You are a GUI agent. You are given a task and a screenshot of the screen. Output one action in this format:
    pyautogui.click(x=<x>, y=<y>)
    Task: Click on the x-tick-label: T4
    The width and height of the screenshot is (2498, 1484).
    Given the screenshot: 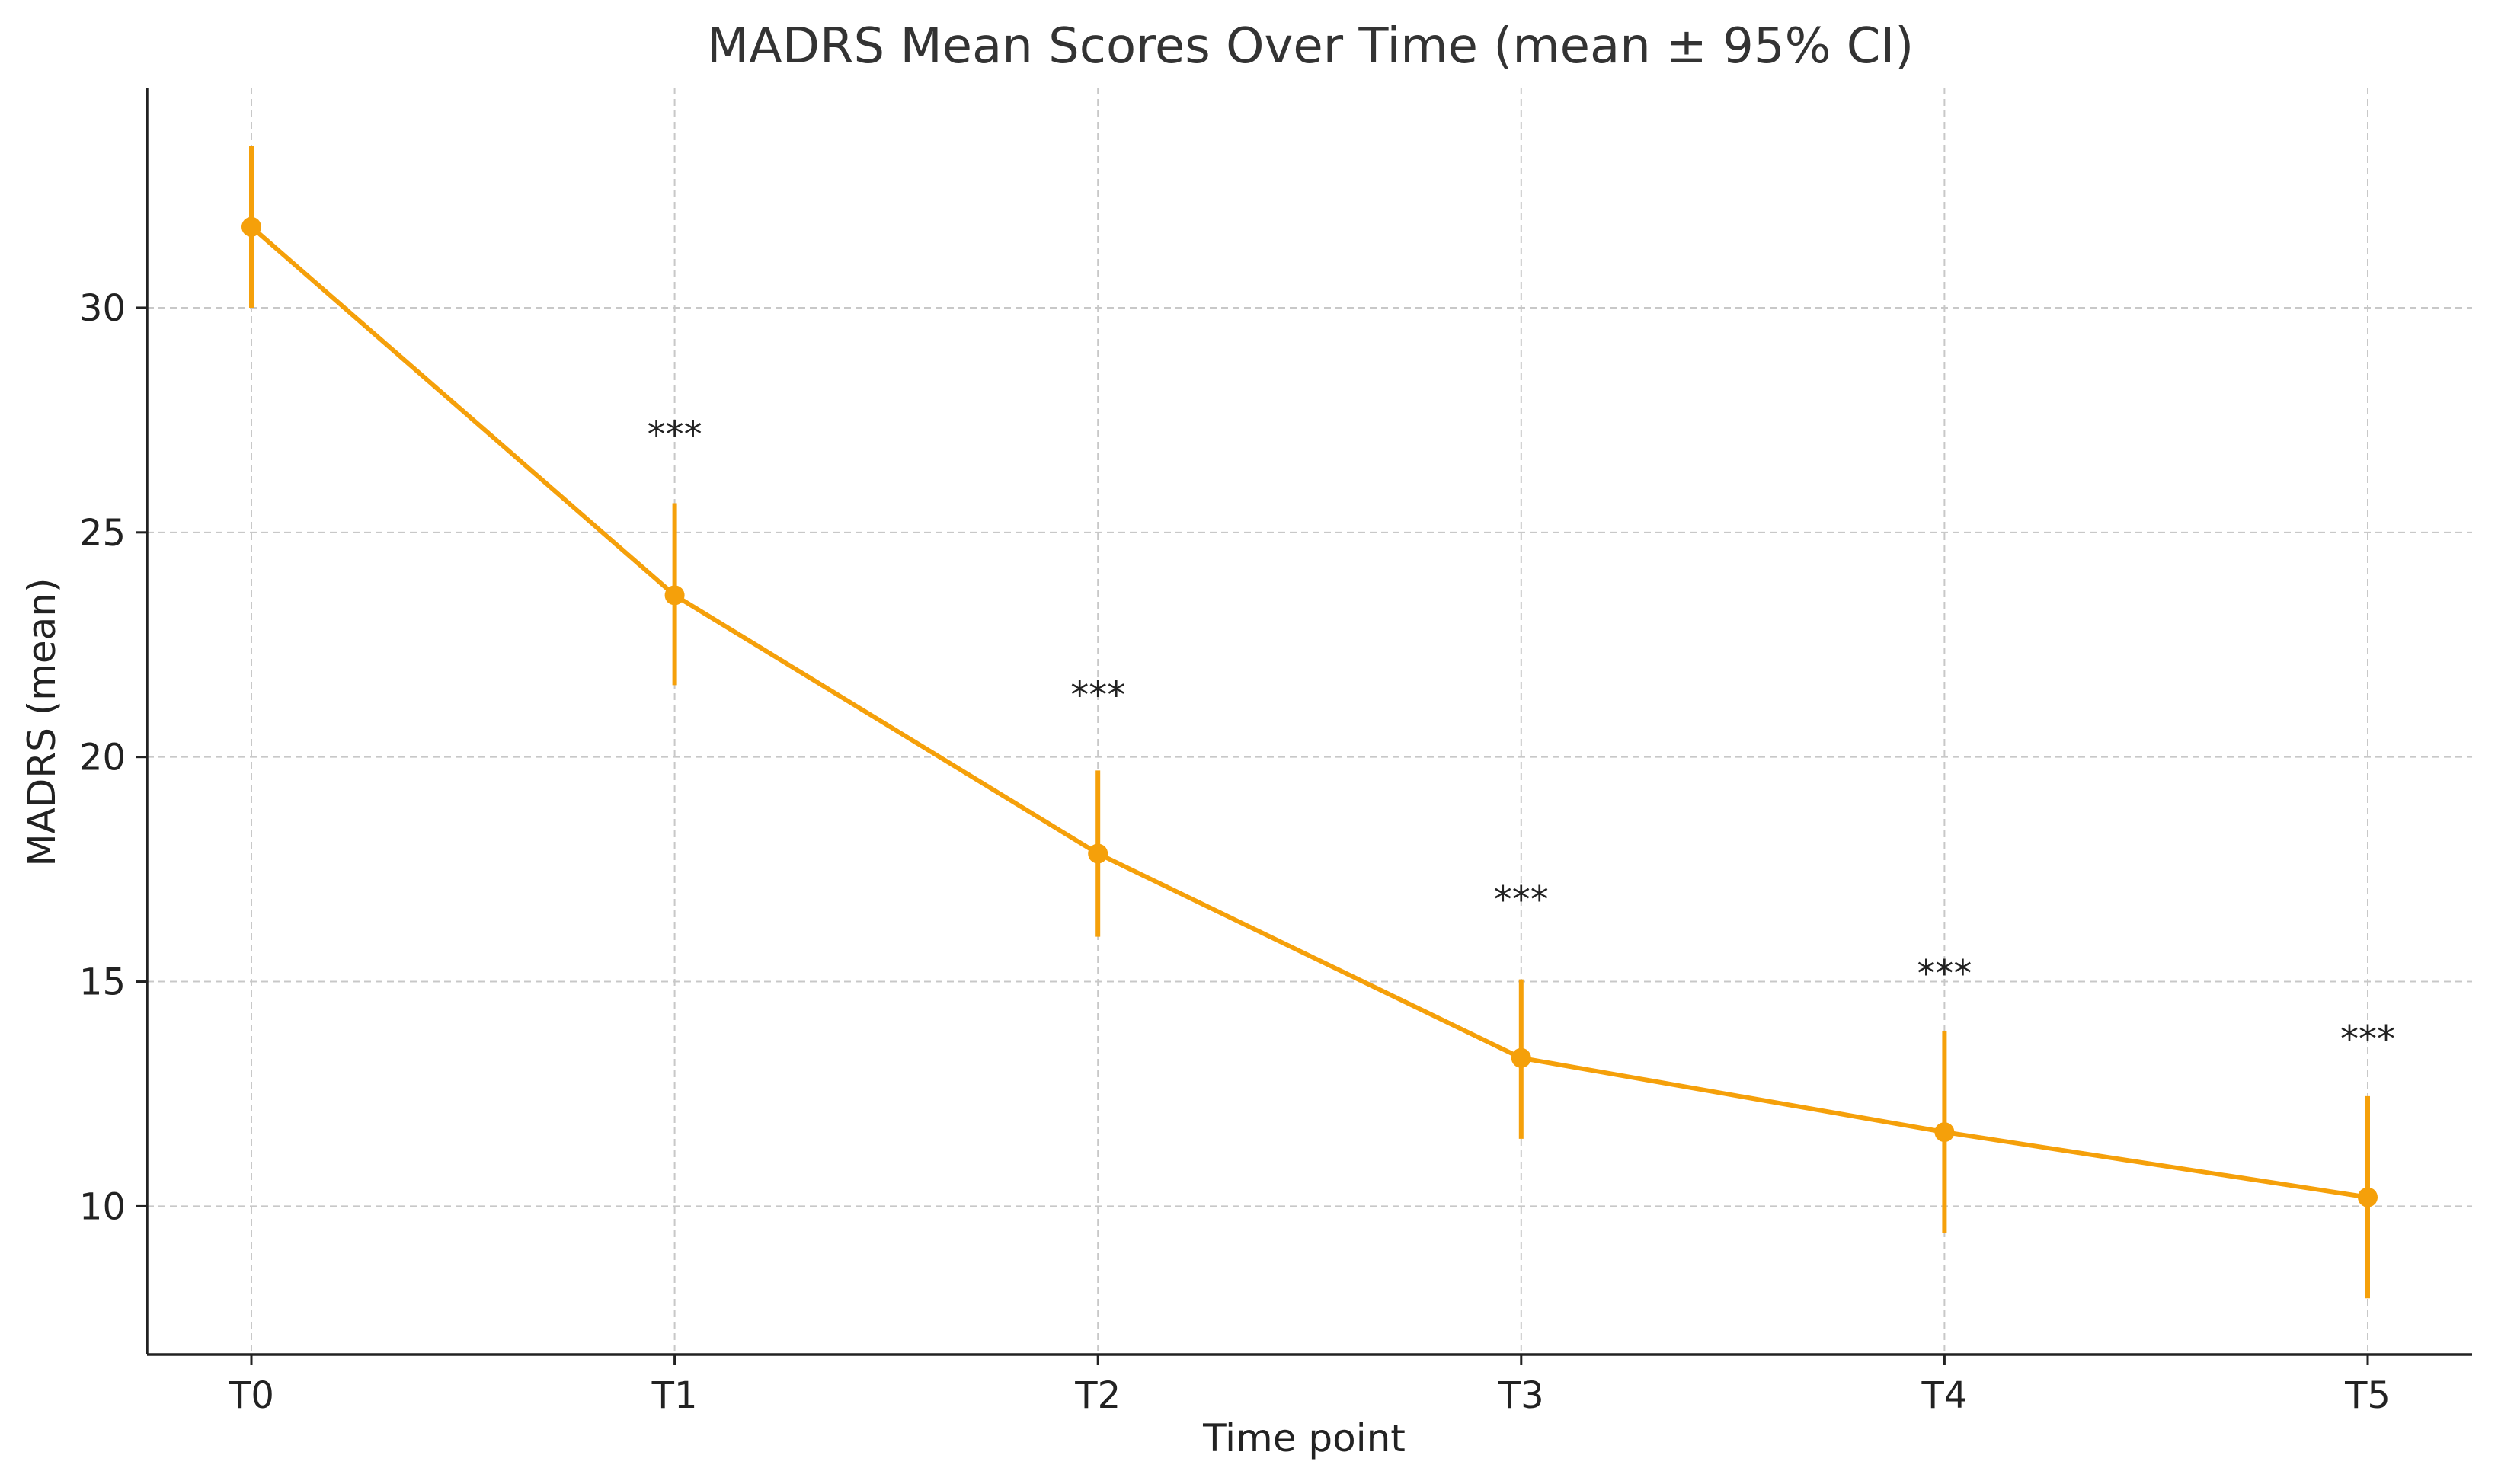 What is the action you would take?
    pyautogui.click(x=1944, y=1395)
    